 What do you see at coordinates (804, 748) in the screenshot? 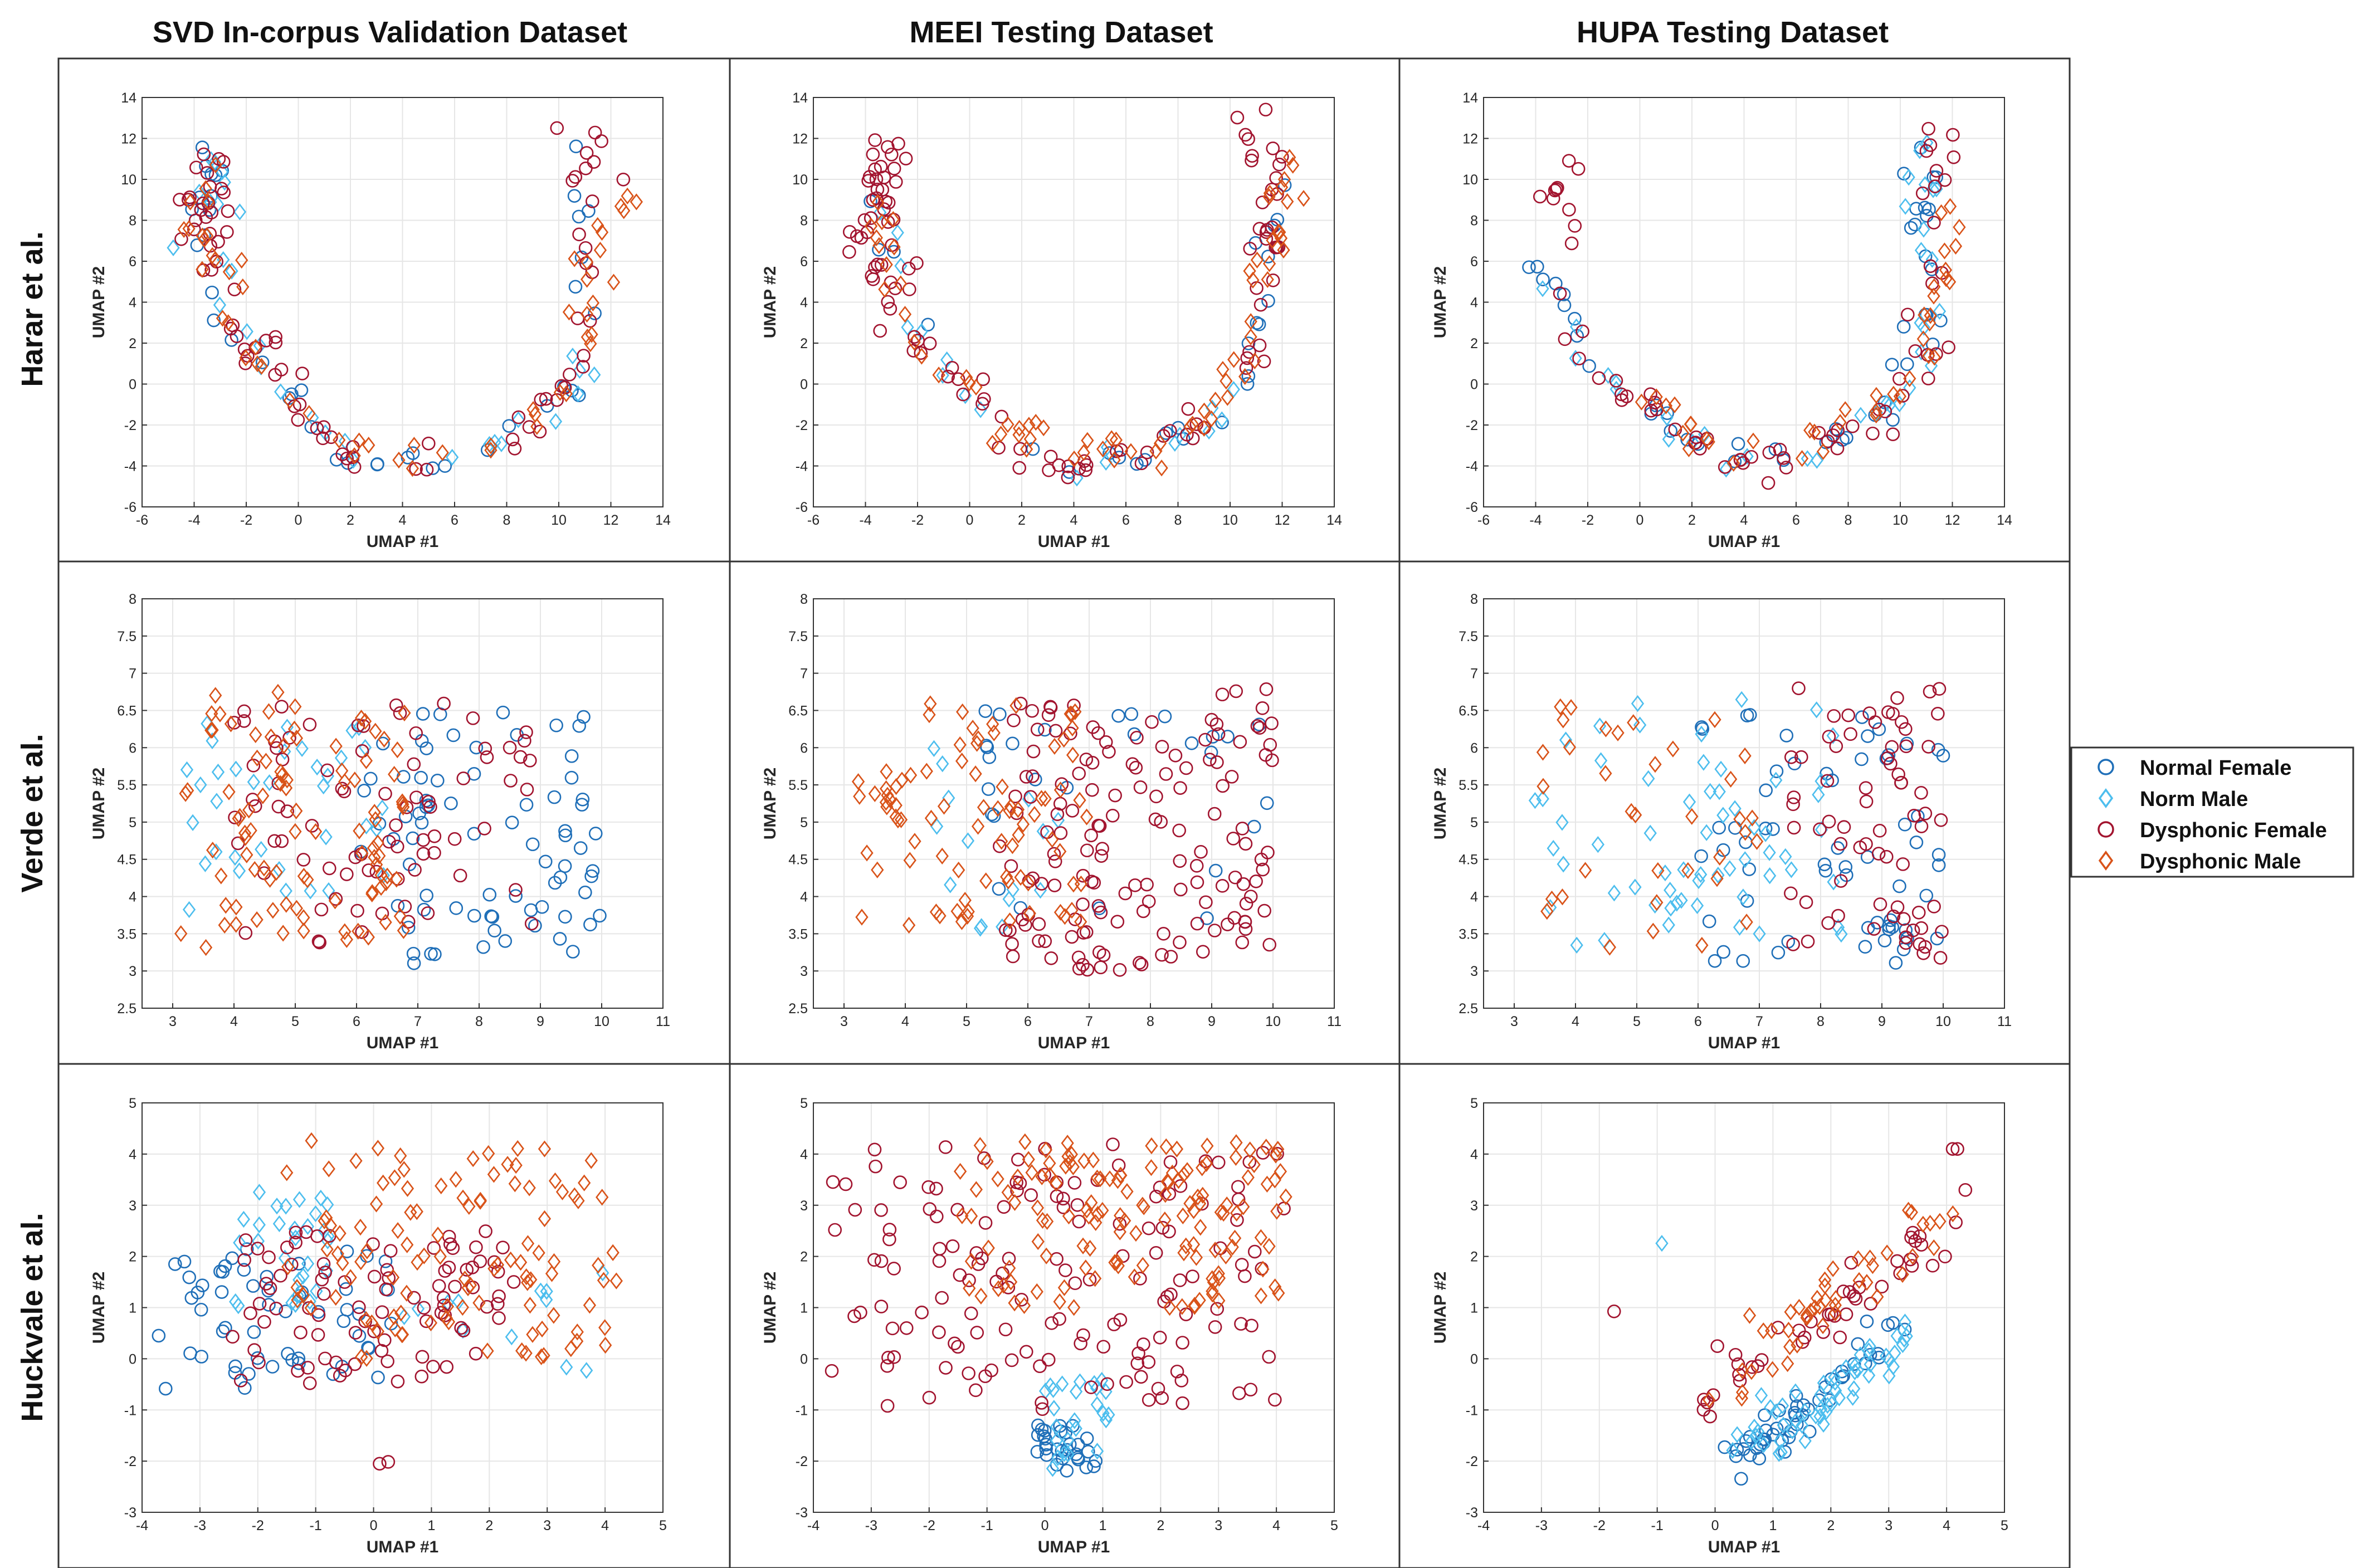
I see `y-tick-label: 6` at bounding box center [804, 748].